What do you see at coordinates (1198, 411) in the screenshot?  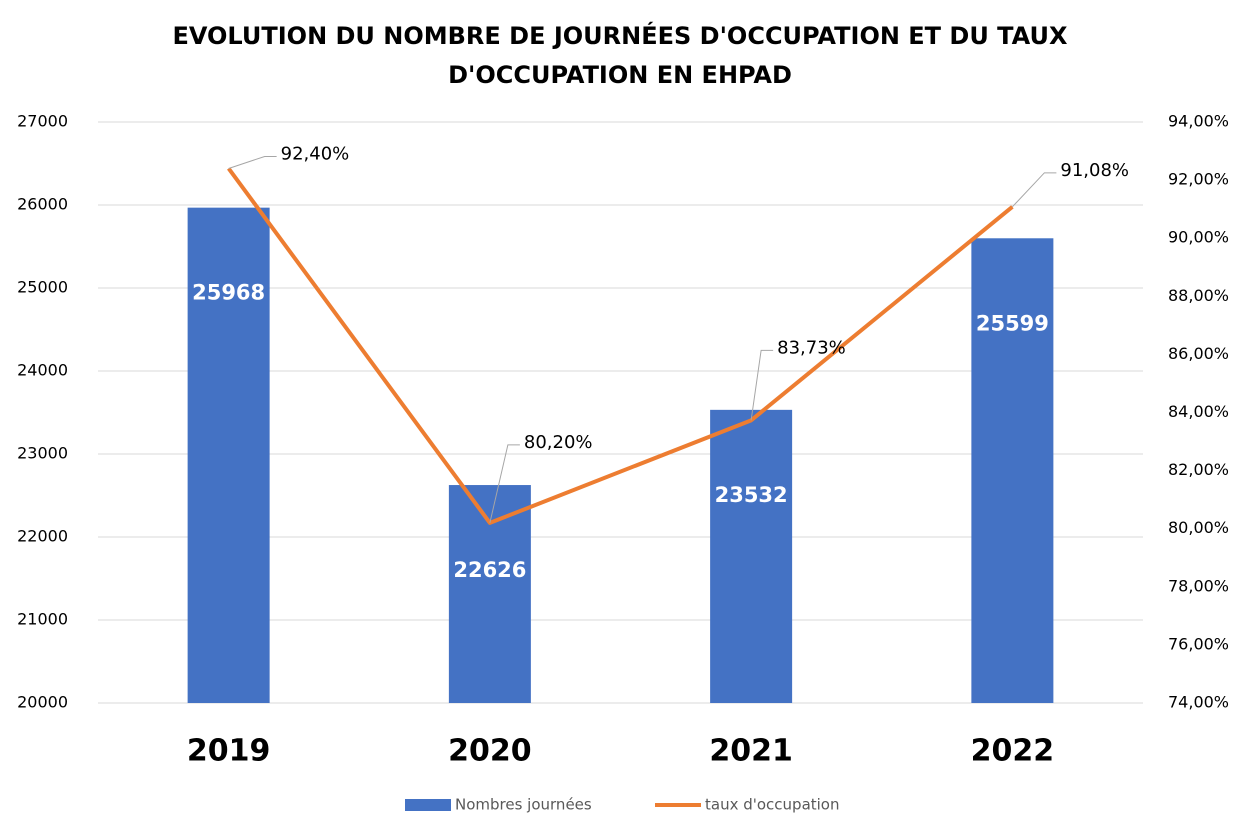 I see `y2-tick-label: 84,00%` at bounding box center [1198, 411].